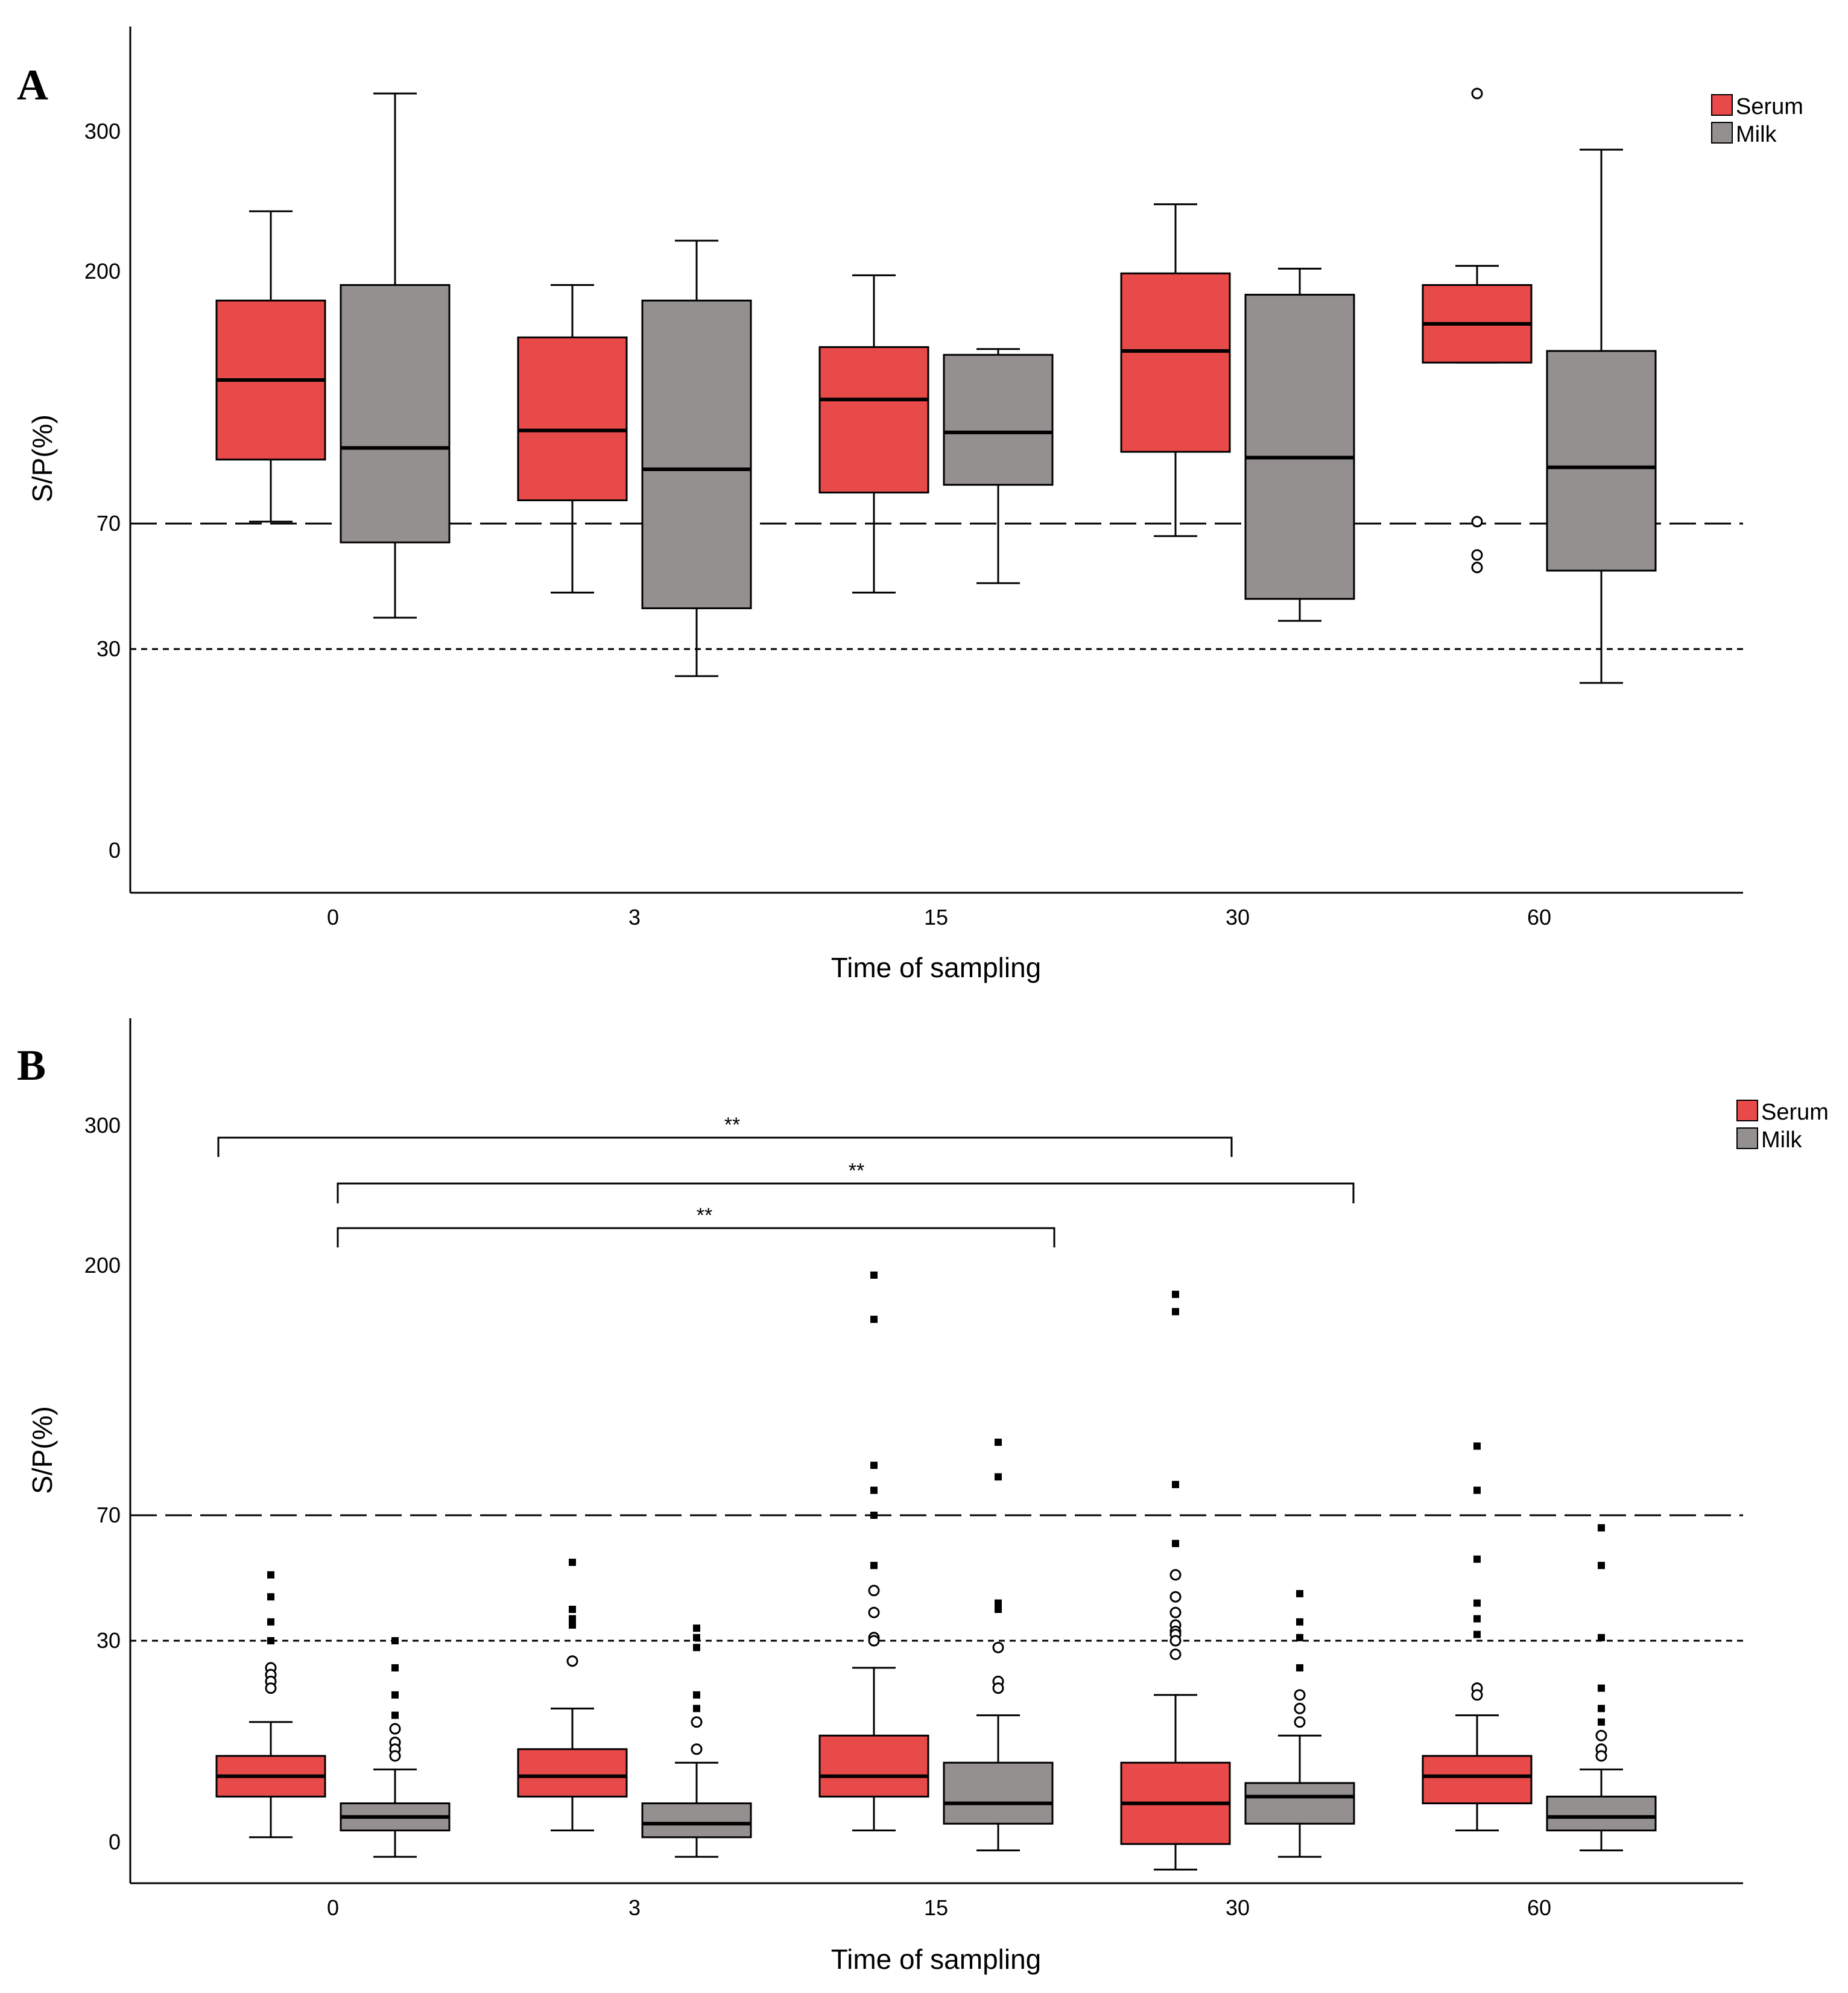 The height and width of the screenshot is (1993, 1848). Describe the element at coordinates (115, 1842) in the screenshot. I see `y-tick-label-b-0: 0` at that location.